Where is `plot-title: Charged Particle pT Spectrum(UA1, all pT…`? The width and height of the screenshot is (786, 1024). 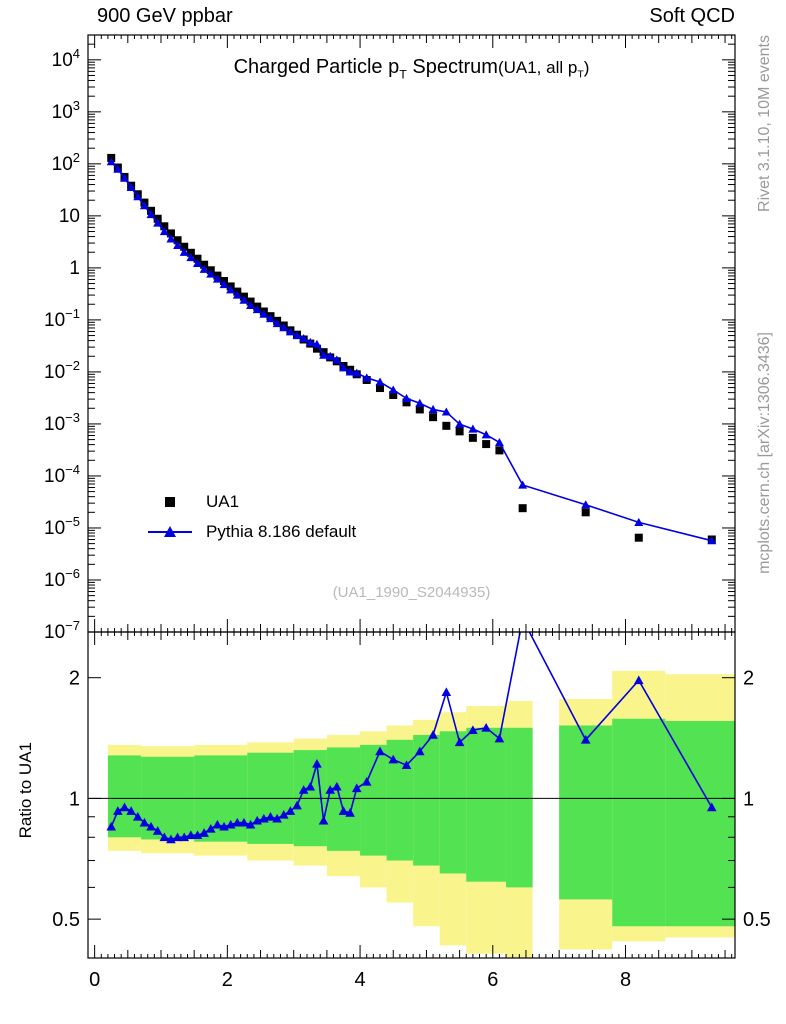
plot-title: Charged Particle pT Spectrum(UA1, all pT… is located at coordinates (411, 69).